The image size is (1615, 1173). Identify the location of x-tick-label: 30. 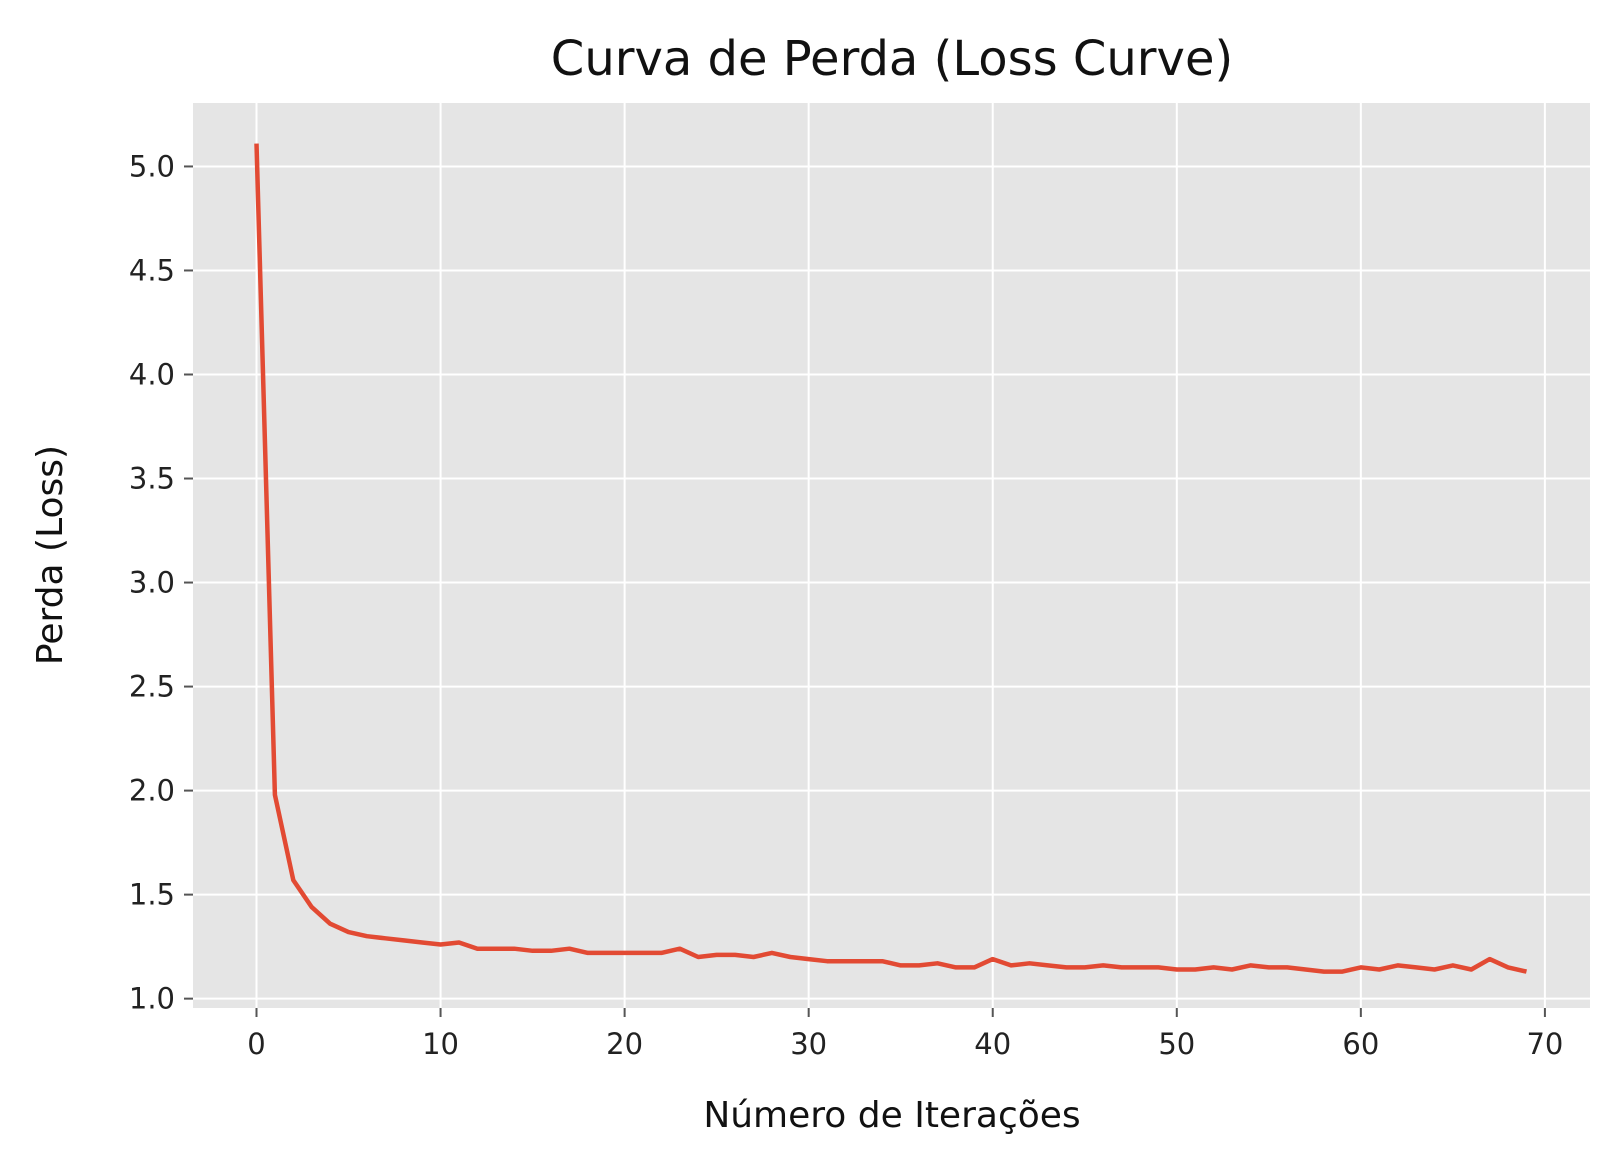
(808, 1044).